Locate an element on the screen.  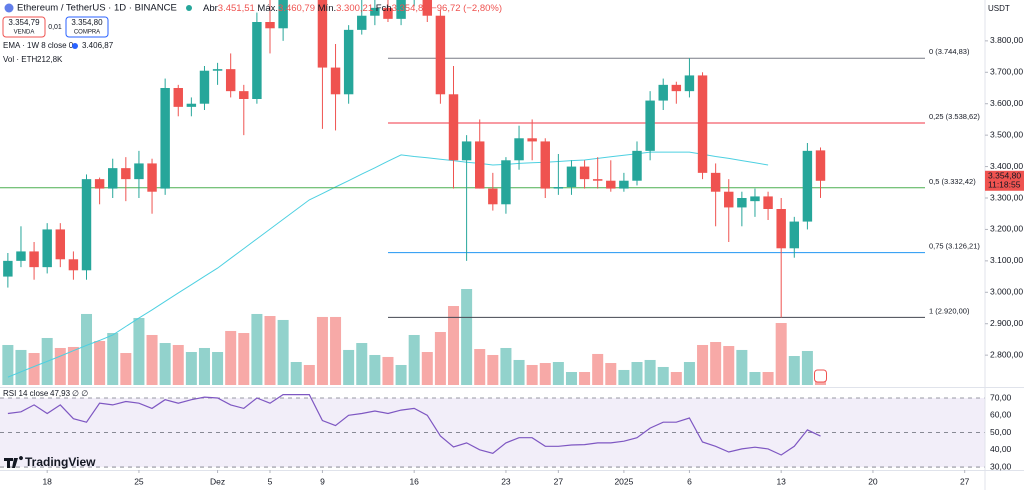
y-tick-label: 2.800,00 is located at coordinates (1006, 354).